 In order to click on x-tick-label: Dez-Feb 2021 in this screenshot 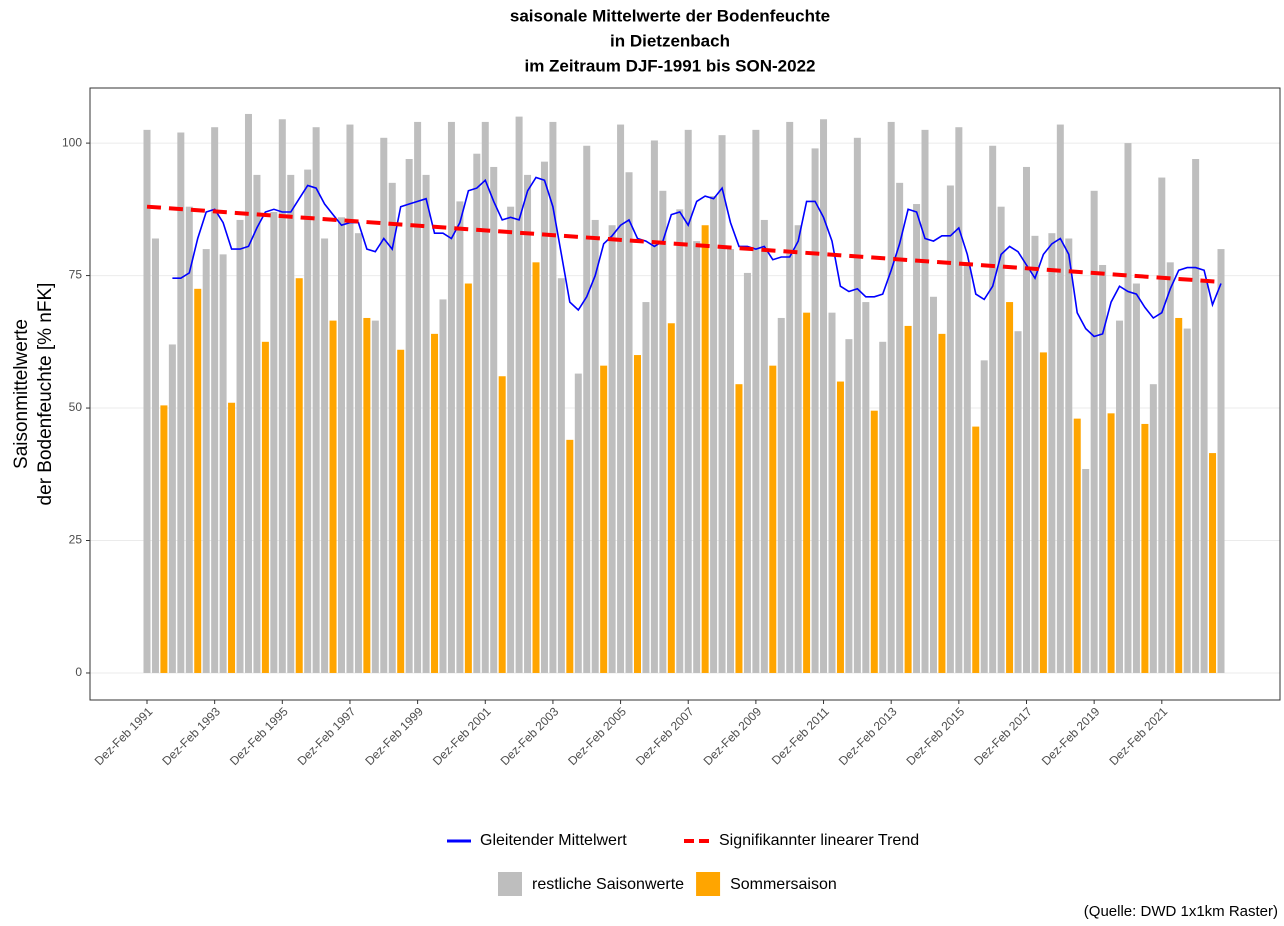, I will do `click(1138, 736)`.